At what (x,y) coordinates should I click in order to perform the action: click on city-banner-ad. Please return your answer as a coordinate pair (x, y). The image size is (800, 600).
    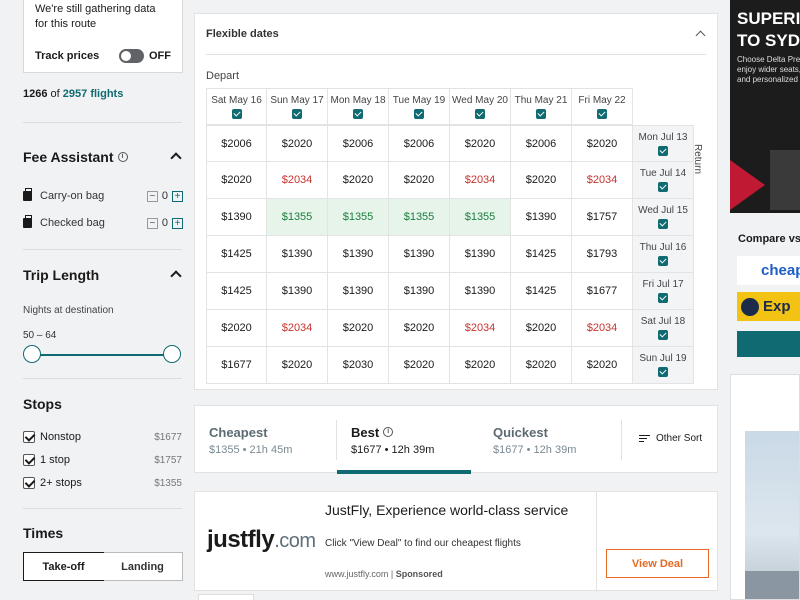
    Looking at the image, I should click on (765, 487).